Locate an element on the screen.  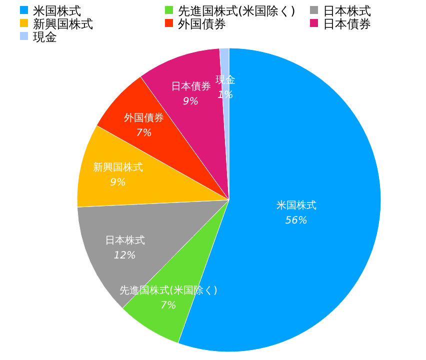
slice-label: 米国株式 is located at coordinates (296, 206).